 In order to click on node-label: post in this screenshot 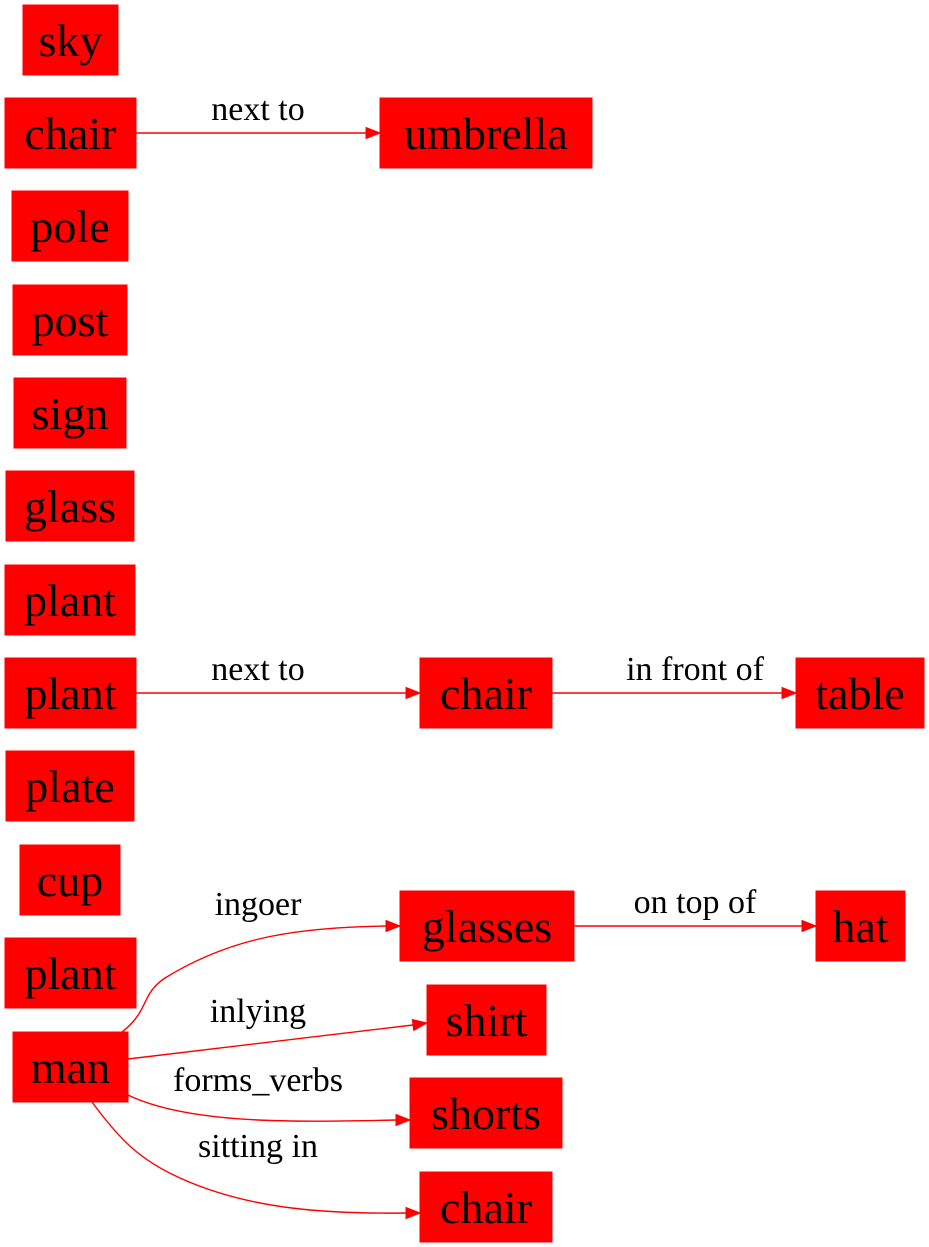, I will do `click(70, 320)`.